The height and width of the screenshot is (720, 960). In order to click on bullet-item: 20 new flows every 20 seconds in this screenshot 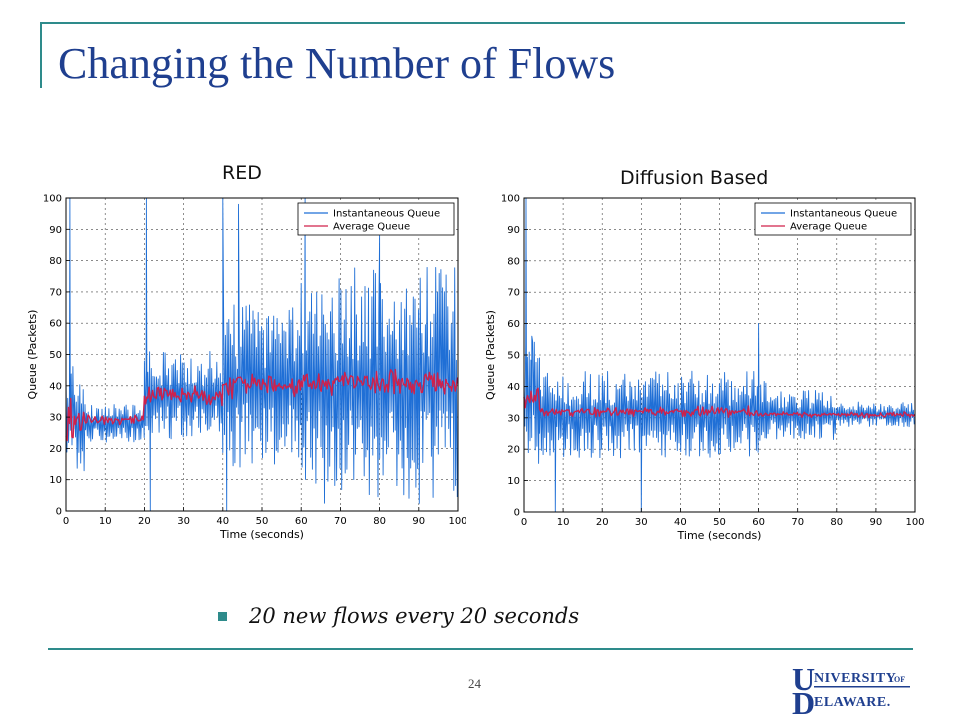, I will do `click(398, 616)`.